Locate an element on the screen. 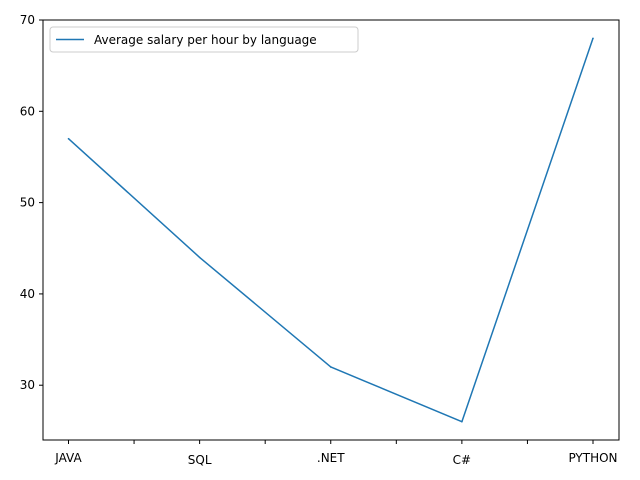 Image resolution: width=640 pixels, height=480 pixels. x-tick-label: PYTHON is located at coordinates (592, 458).